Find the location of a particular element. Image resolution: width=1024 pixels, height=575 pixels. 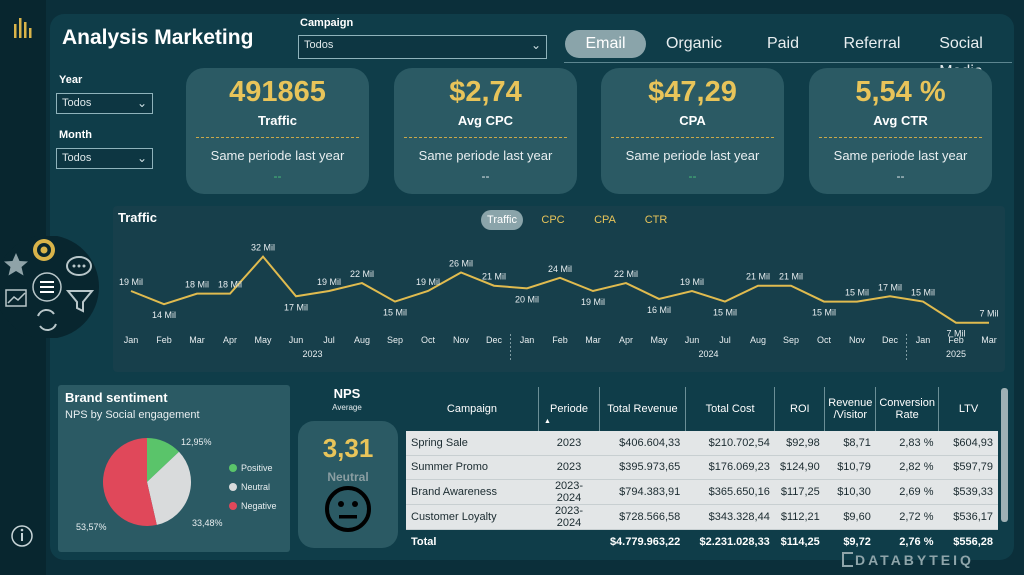

tab-organic: Organic is located at coordinates (694, 43).